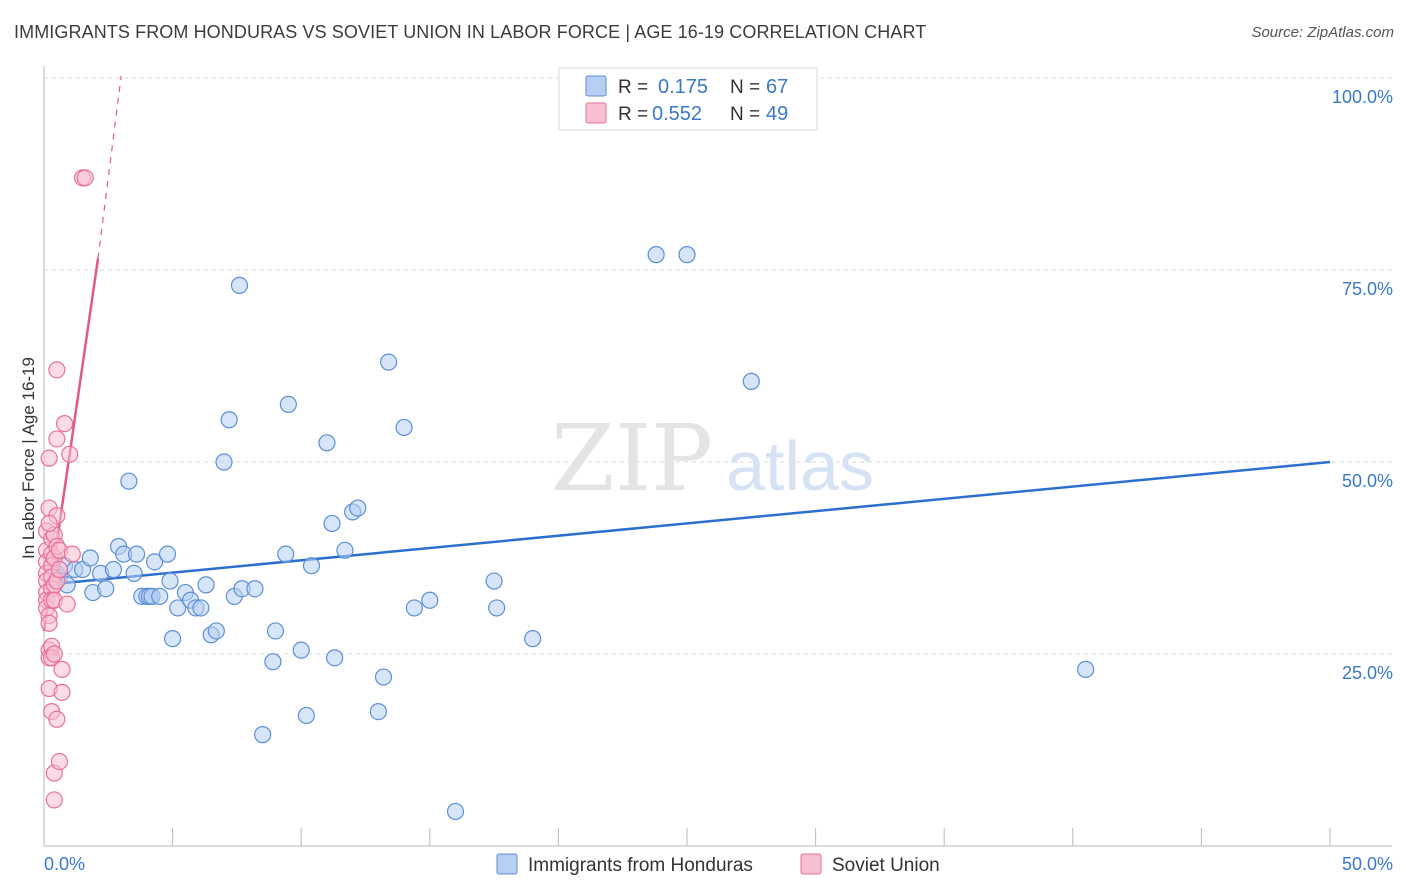 The height and width of the screenshot is (892, 1406). I want to click on legend-n-value-0: 67, so click(777, 87).